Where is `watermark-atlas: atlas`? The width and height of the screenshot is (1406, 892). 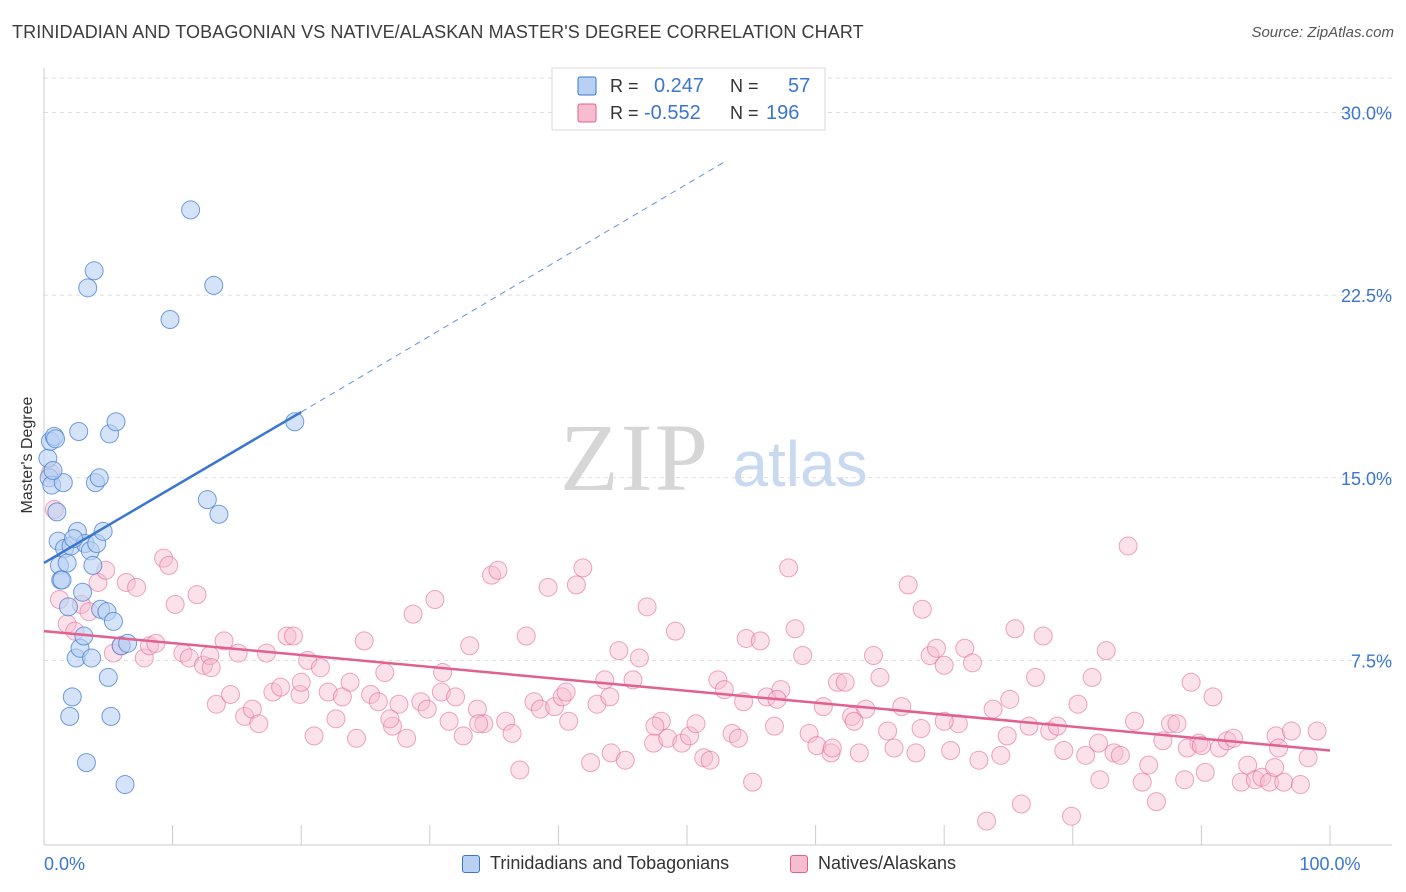
watermark-atlas: atlas is located at coordinates (799, 464).